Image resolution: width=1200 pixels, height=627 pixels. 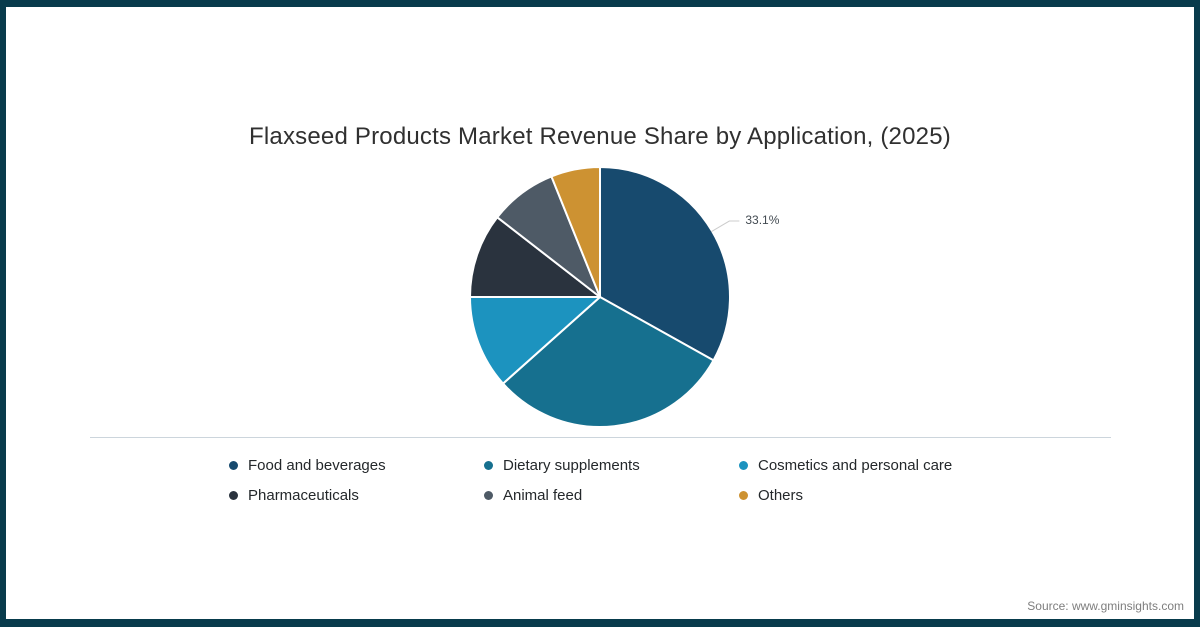 What do you see at coordinates (1105, 606) in the screenshot?
I see `source-attribution: Source: www.gminsights.com` at bounding box center [1105, 606].